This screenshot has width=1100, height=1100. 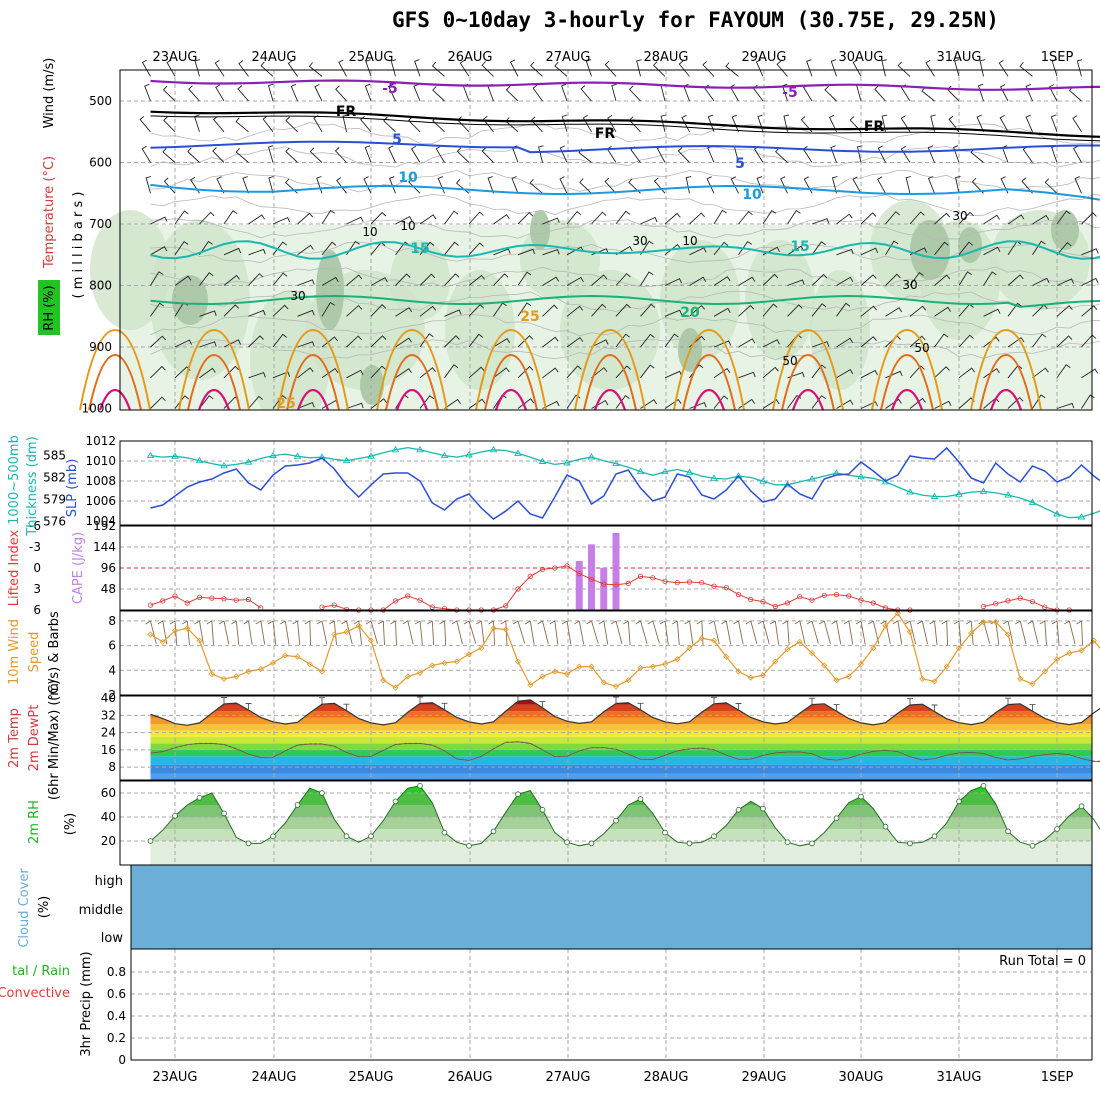 I want to click on rh-contour, so click(x=625, y=229).